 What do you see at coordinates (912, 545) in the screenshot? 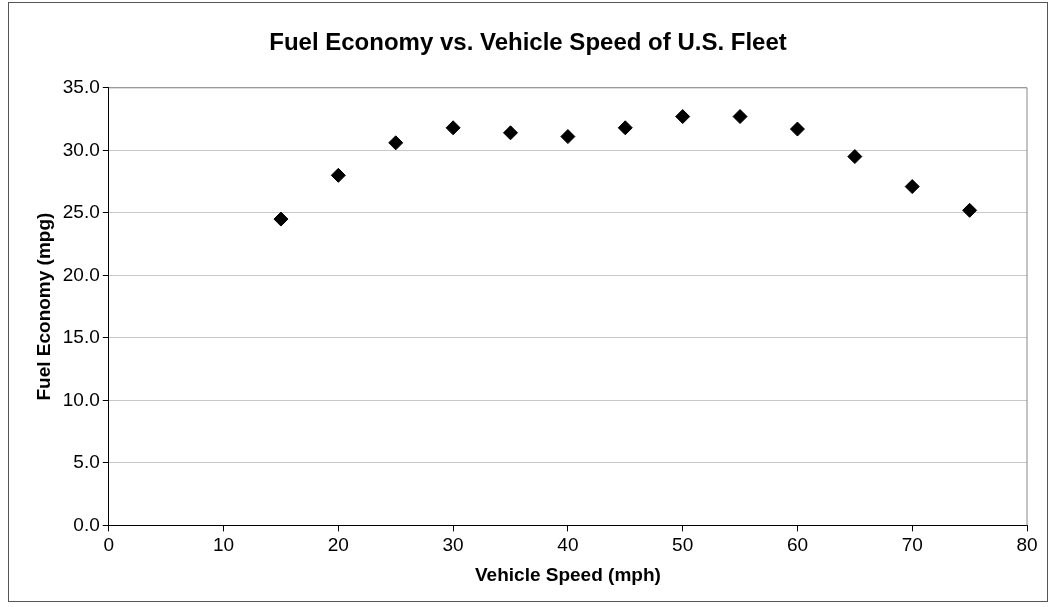
I see `x-tick-label: 70` at bounding box center [912, 545].